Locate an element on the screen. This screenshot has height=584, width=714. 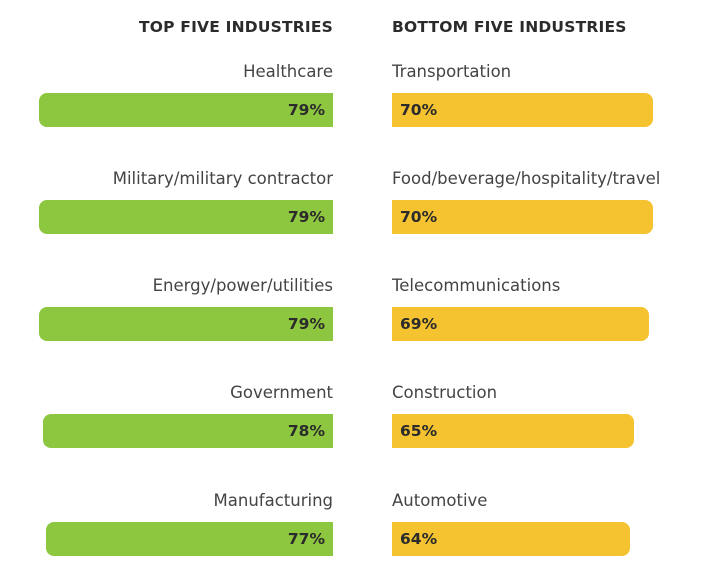
top-industry-value-label: 78% is located at coordinates (306, 431).